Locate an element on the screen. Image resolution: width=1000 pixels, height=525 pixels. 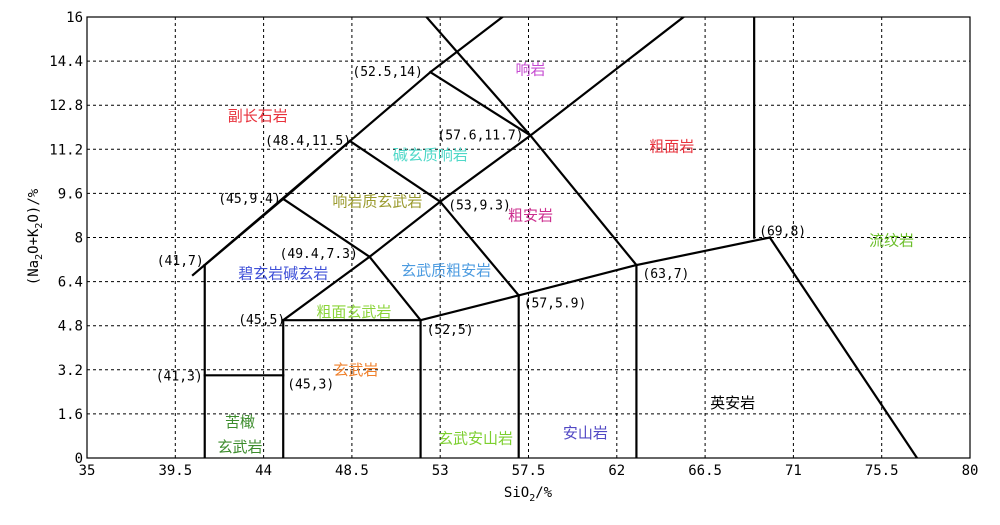
vertex-label: (52.5,14) is located at coordinates (387, 72).